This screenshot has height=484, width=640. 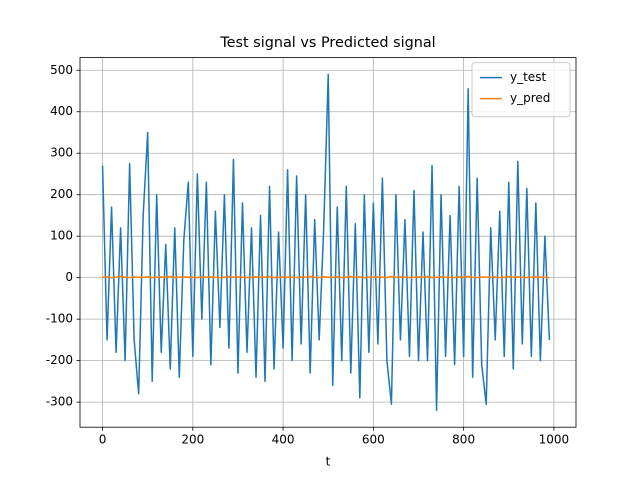 What do you see at coordinates (61, 153) in the screenshot?
I see `y-tick-label: 300` at bounding box center [61, 153].